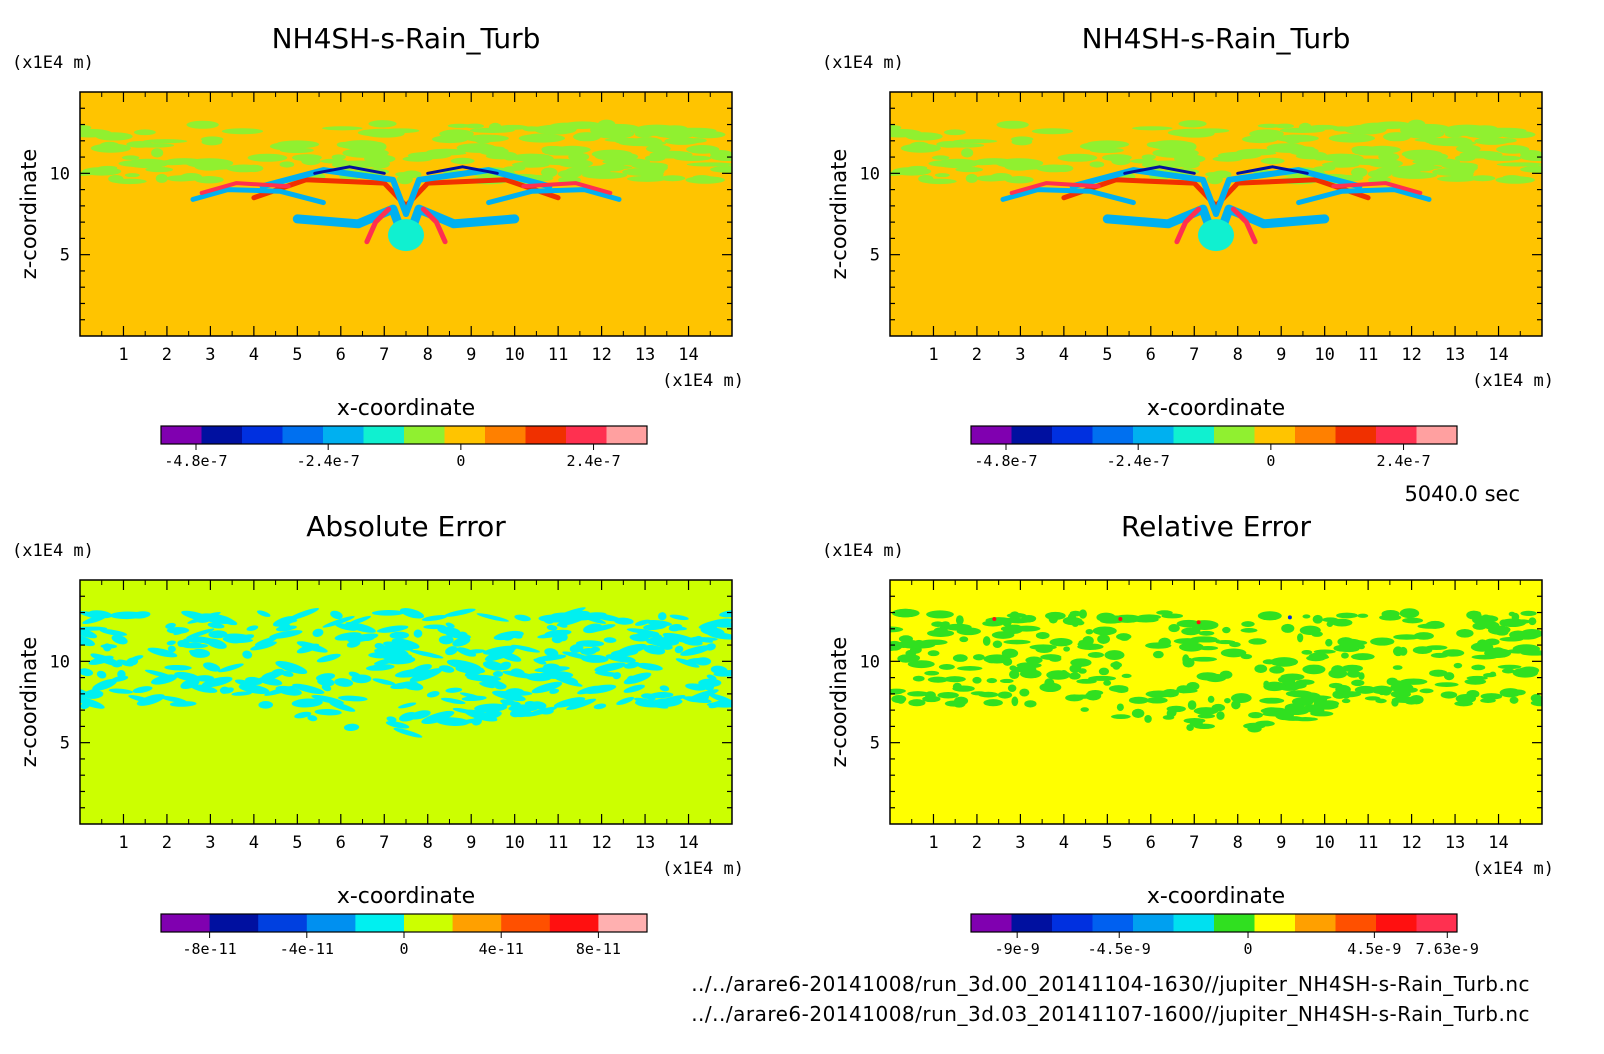 The image size is (1604, 1054). What do you see at coordinates (60, 662) in the screenshot?
I see `y-tick-label: 10` at bounding box center [60, 662].